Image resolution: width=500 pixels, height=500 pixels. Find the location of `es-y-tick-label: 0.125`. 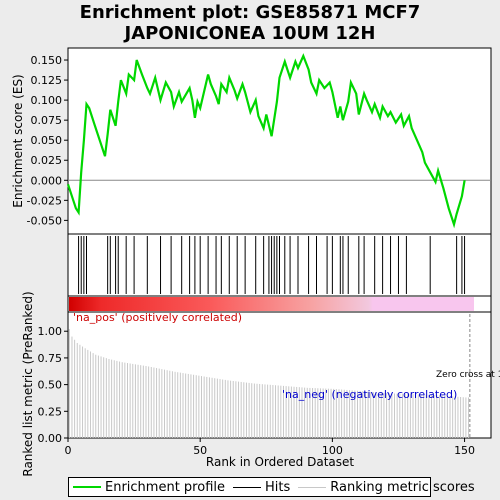

es-y-tick-label: 0.125 is located at coordinates (47, 80).